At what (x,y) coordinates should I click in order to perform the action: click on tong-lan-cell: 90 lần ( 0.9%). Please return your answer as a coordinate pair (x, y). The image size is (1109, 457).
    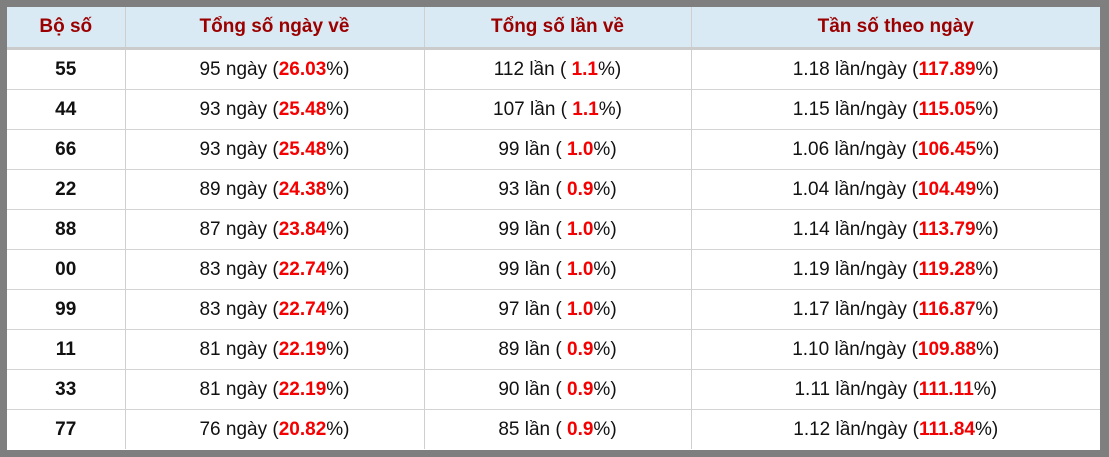
    Looking at the image, I should click on (558, 389).